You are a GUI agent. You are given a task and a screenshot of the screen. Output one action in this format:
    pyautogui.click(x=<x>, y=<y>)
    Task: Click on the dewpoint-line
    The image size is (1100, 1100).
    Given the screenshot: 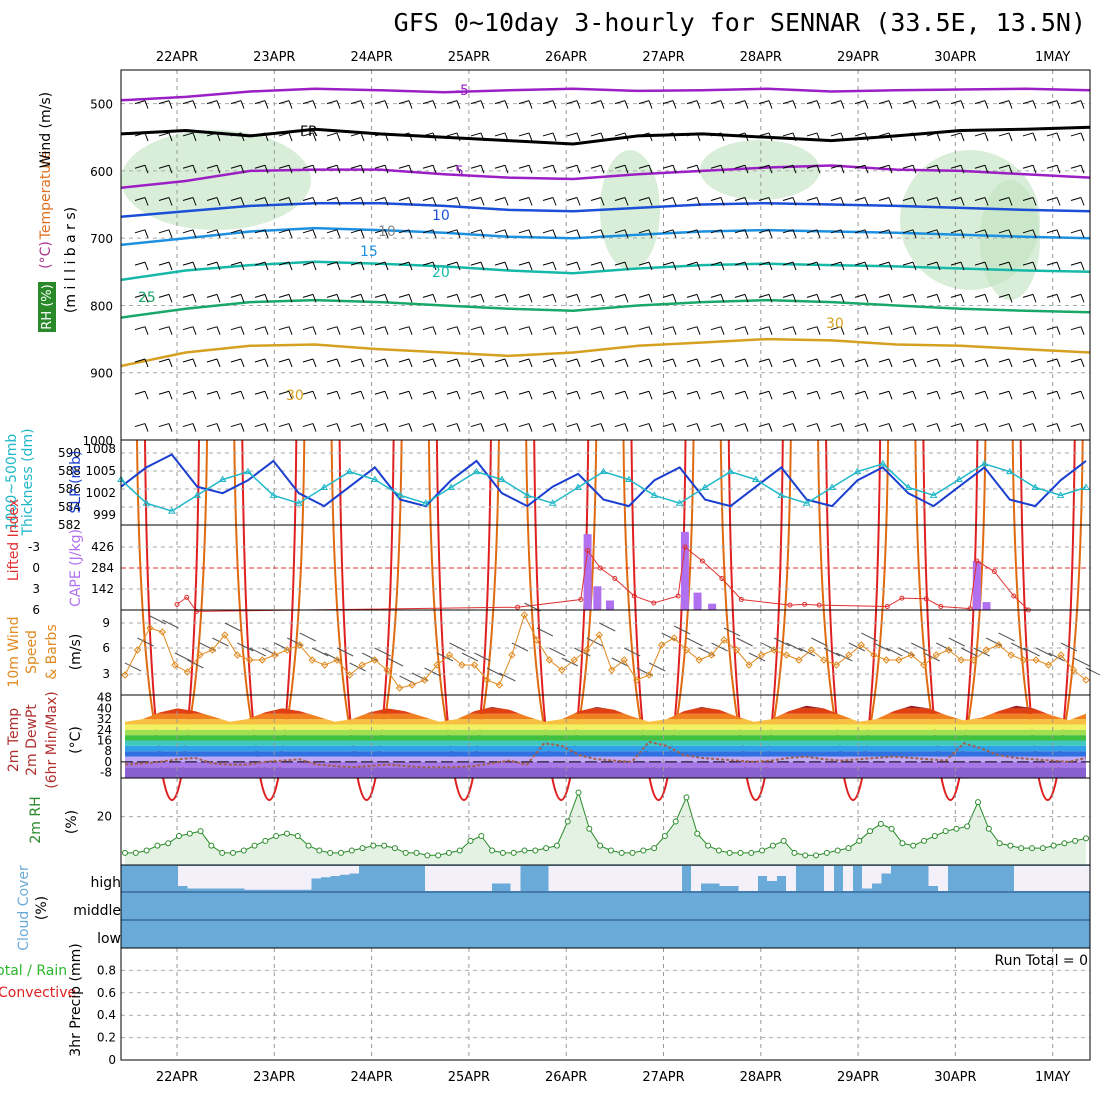 What is the action you would take?
    pyautogui.click(x=605, y=754)
    